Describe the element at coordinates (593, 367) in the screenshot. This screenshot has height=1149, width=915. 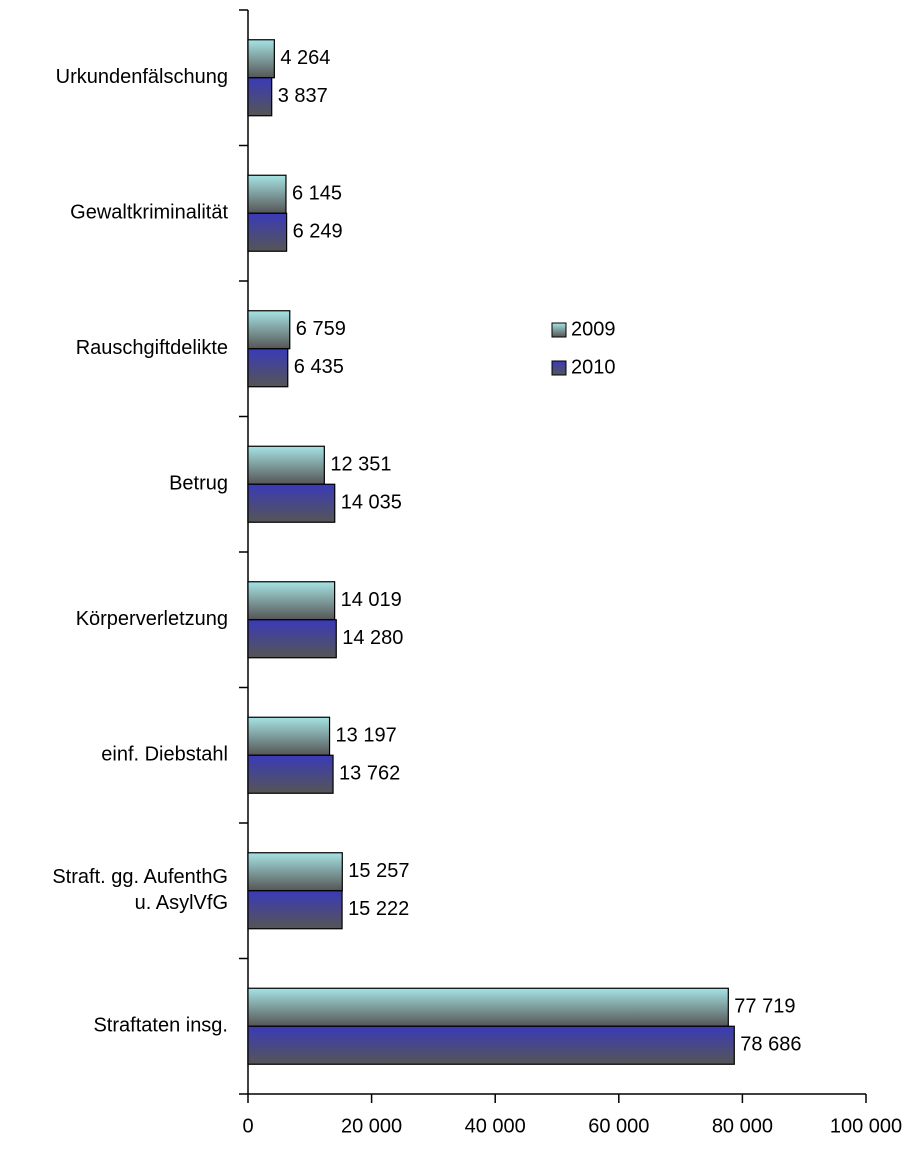
I see `legend-label: 2010` at that location.